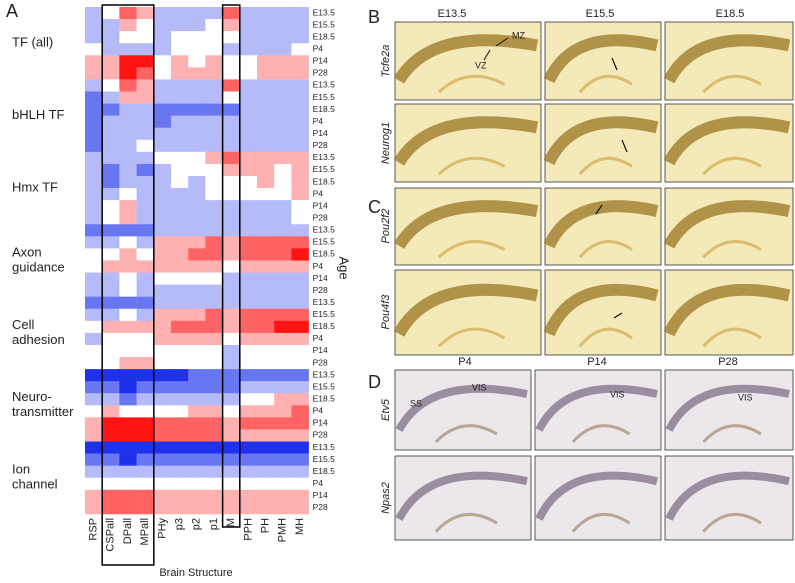  What do you see at coordinates (320, 423) in the screenshot?
I see `age-label: P14` at bounding box center [320, 423].